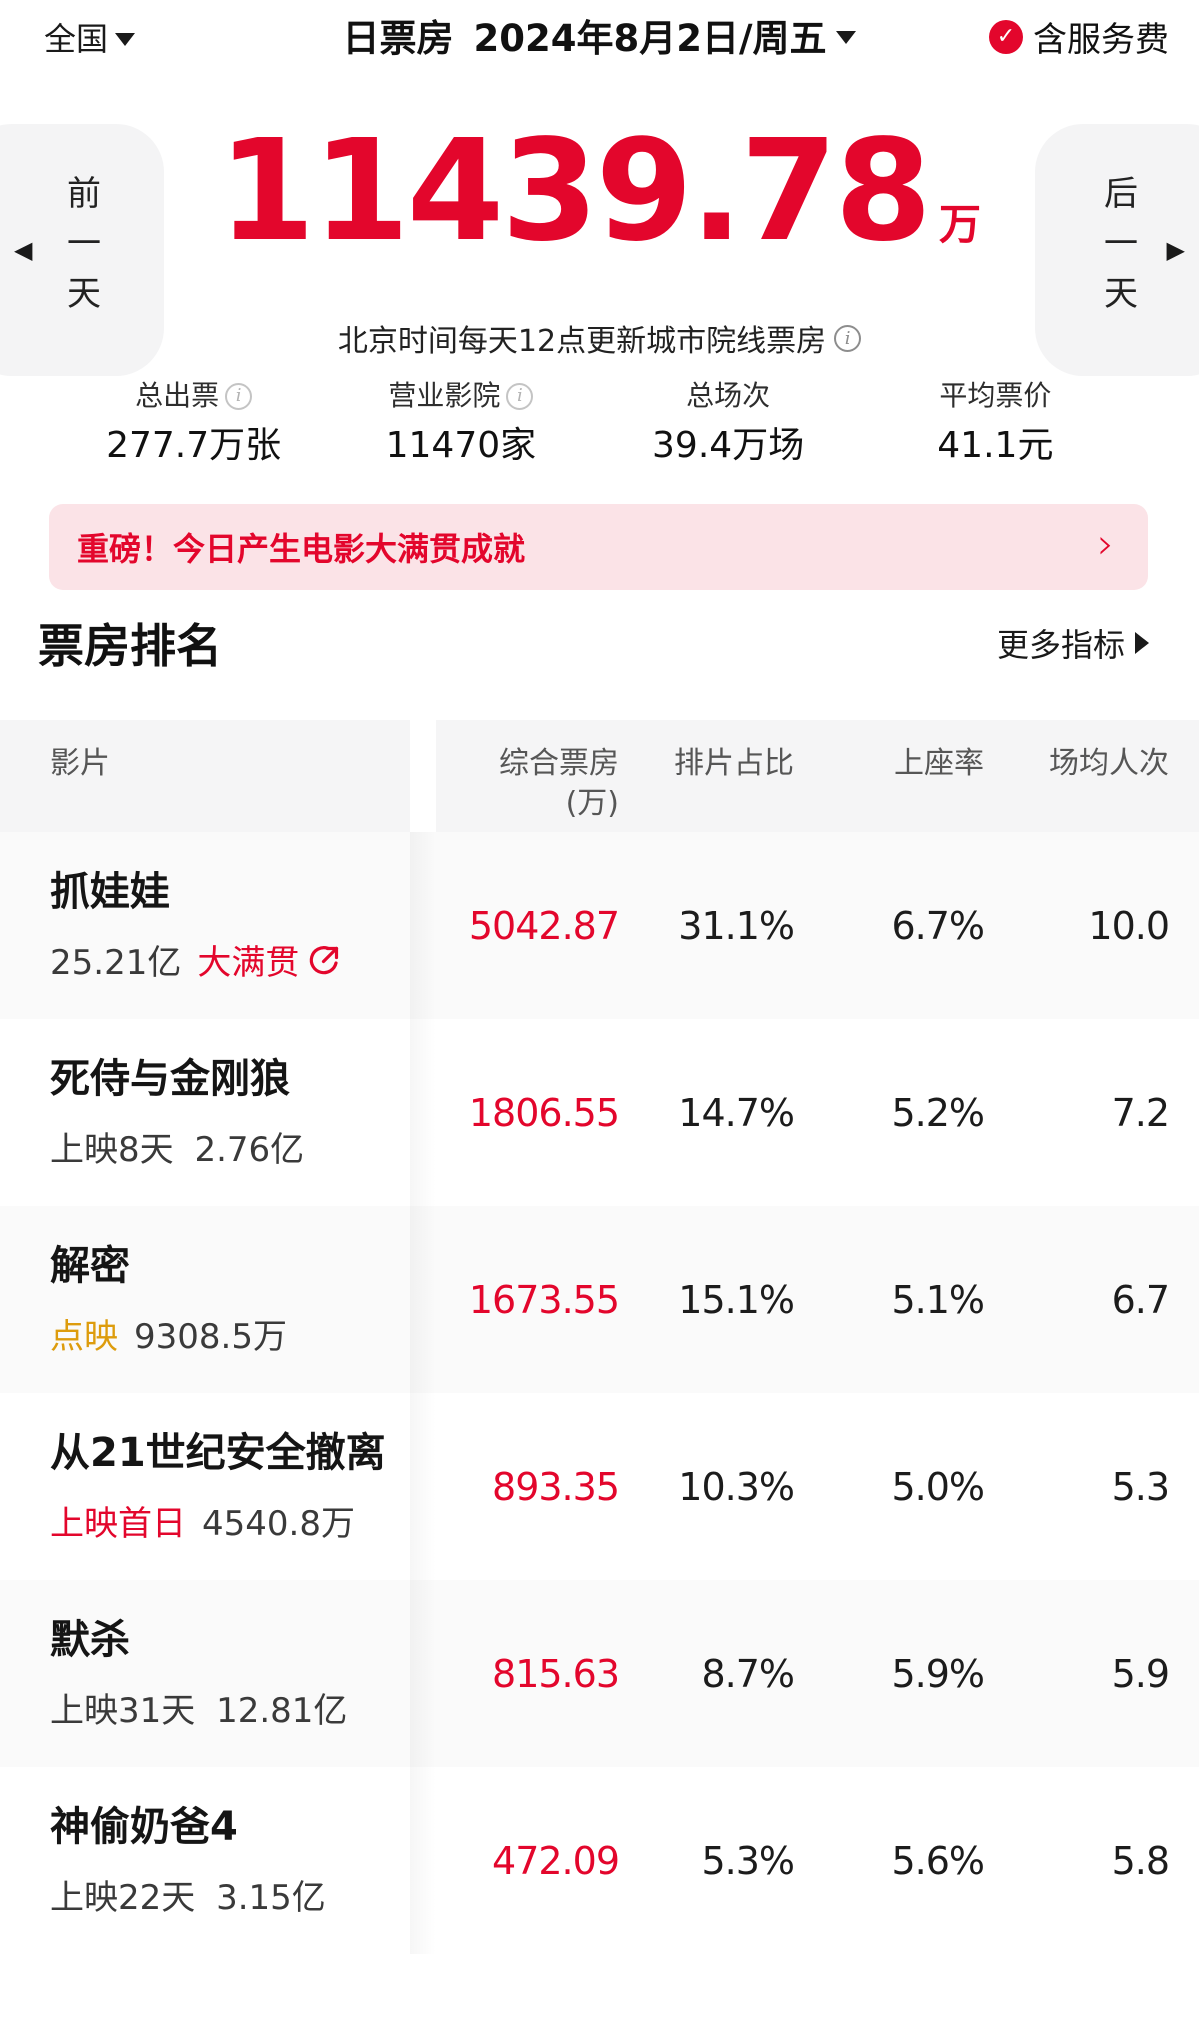 This screenshot has height=2018, width=1199. What do you see at coordinates (1129, 925) in the screenshot?
I see `avg-value: 10.0` at bounding box center [1129, 925].